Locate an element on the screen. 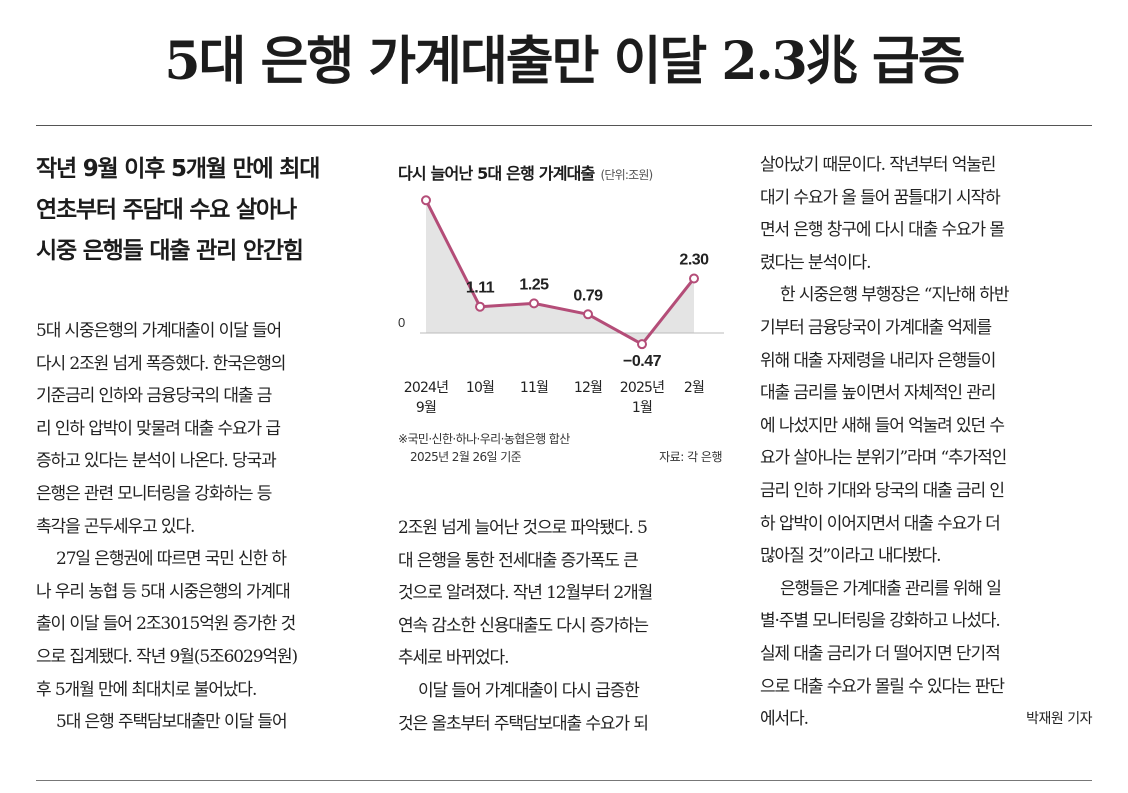 This screenshot has width=1128, height=793. x-tick-label: 11월 is located at coordinates (534, 388).